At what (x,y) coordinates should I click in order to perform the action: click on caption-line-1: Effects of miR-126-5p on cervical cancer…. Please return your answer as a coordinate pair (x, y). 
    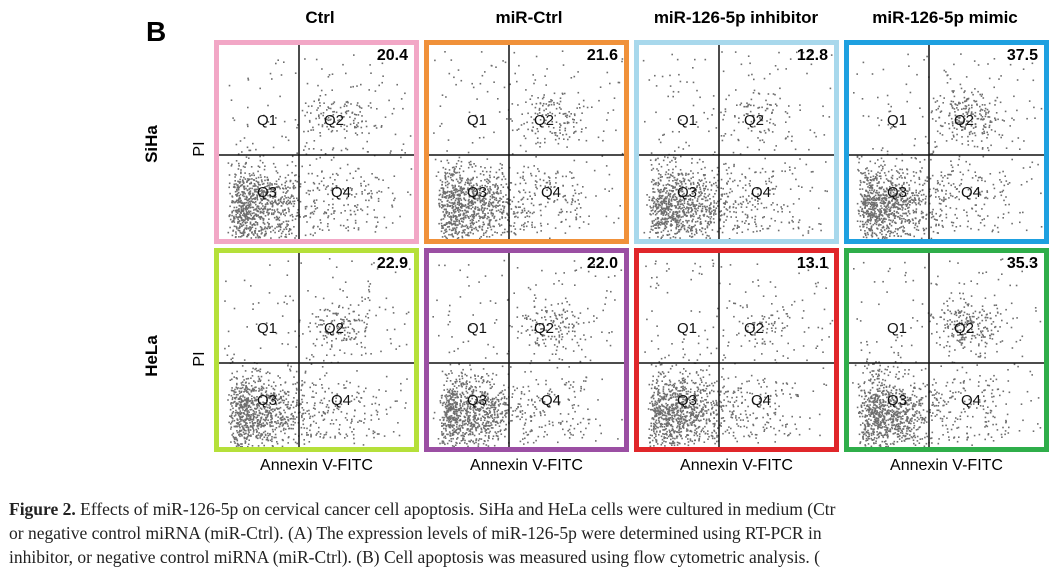
    Looking at the image, I should click on (455, 509).